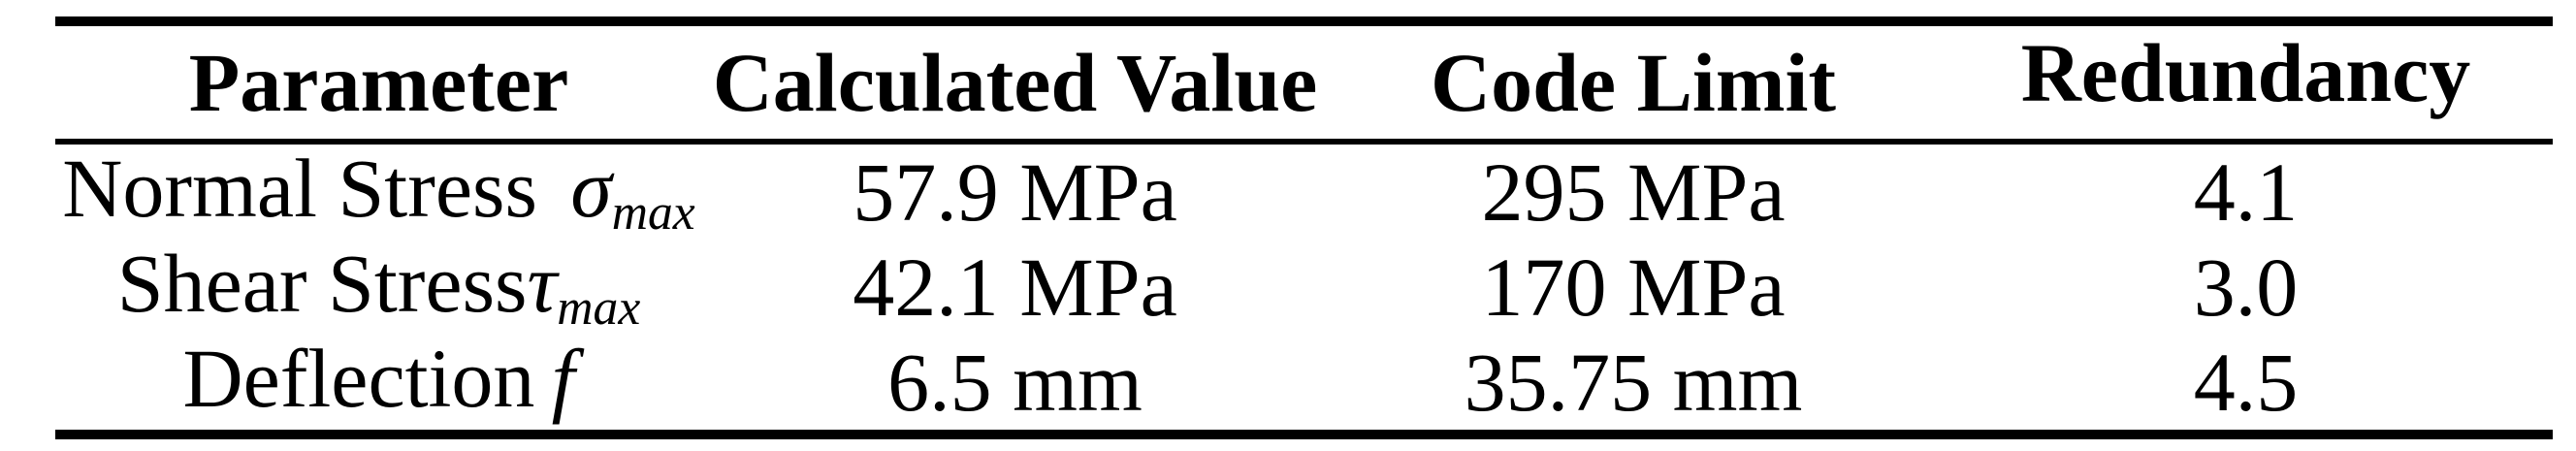 Image resolution: width=2576 pixels, height=451 pixels. I want to click on parameter-text: Normal Stress, so click(299, 188).